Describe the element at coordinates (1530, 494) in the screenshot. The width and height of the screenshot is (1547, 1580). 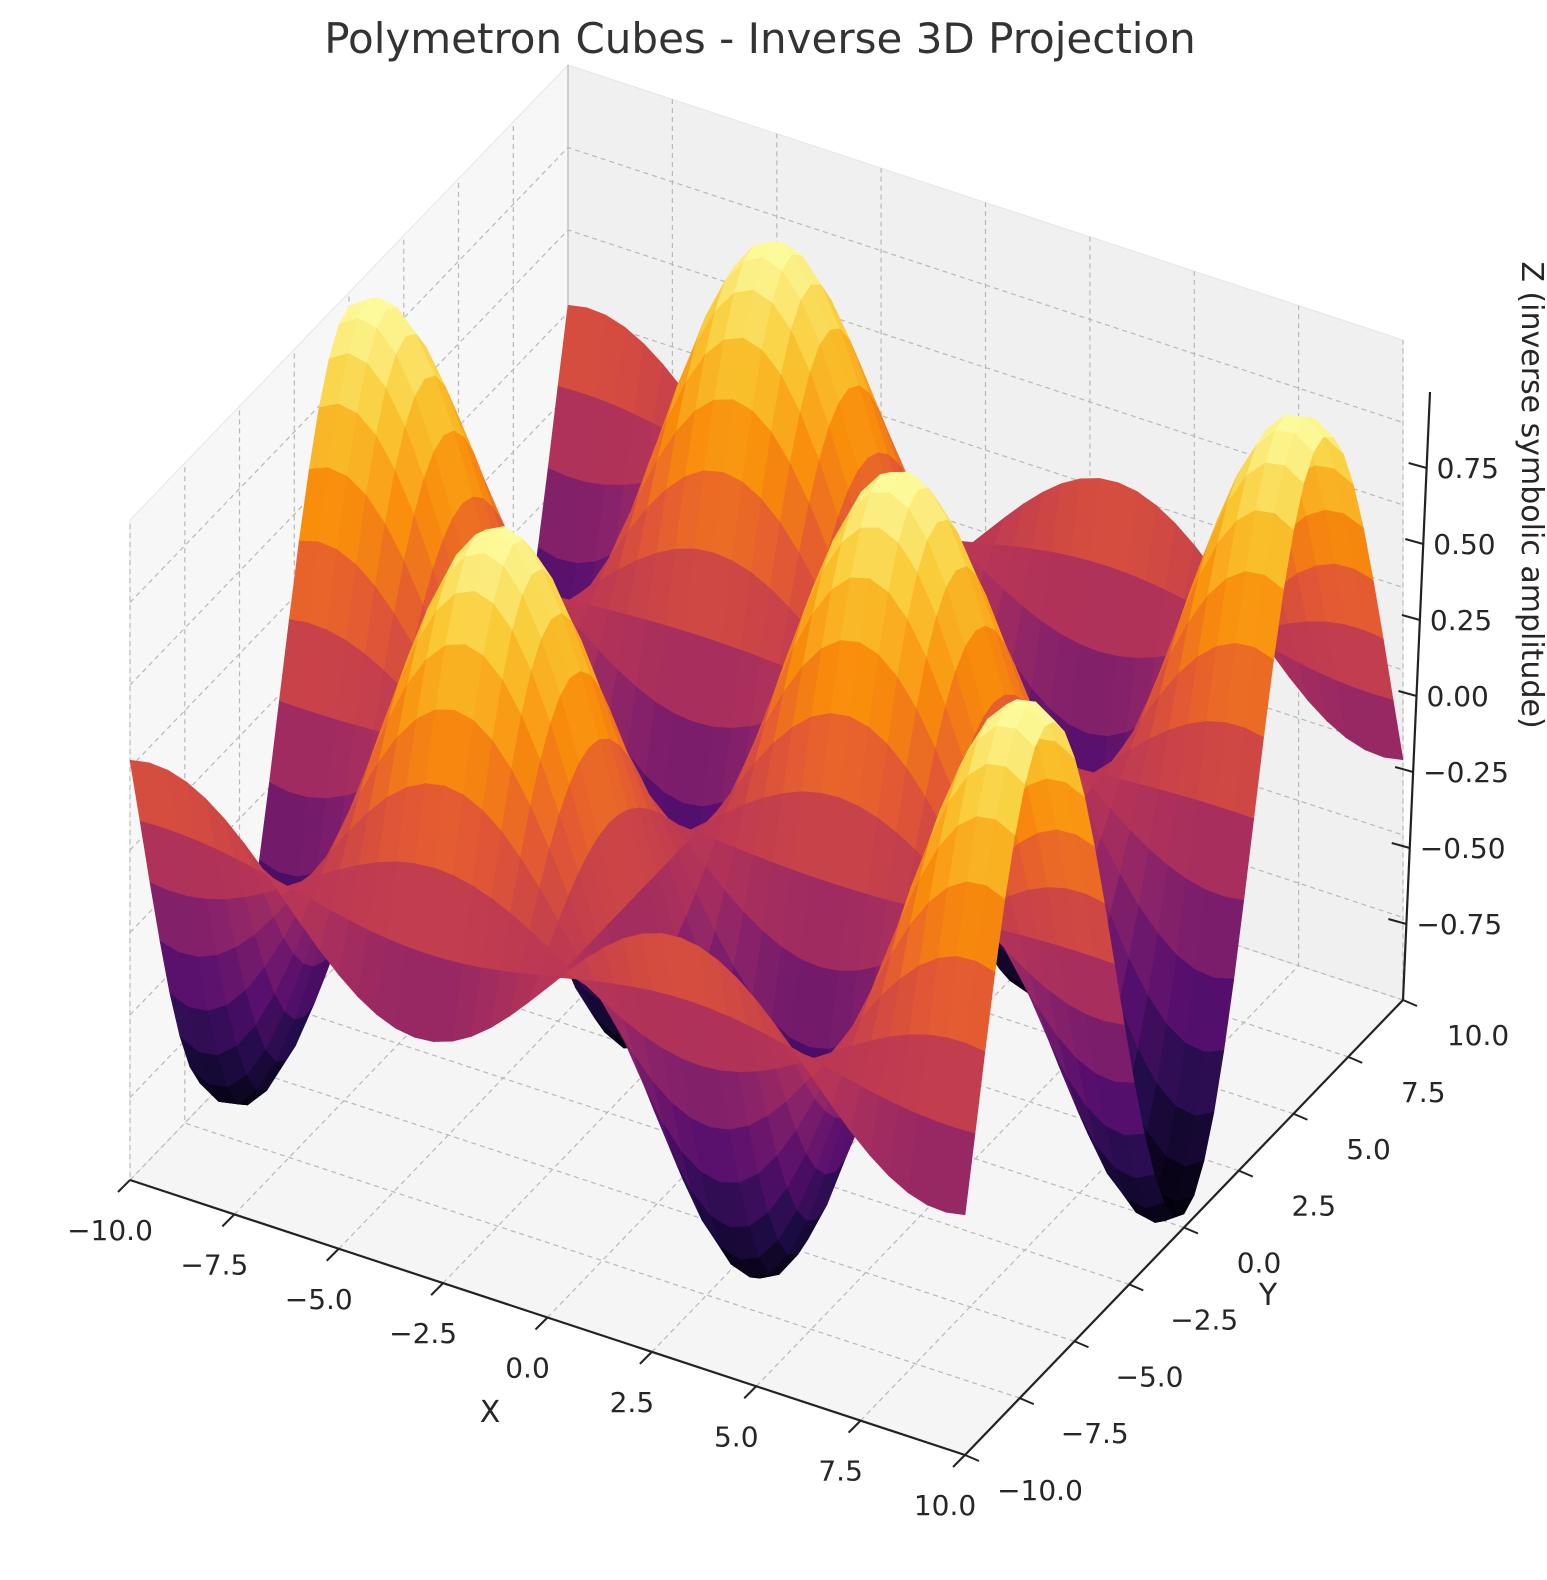
I see `z-axis-label: Z (inverse symbolic amplitude)` at that location.